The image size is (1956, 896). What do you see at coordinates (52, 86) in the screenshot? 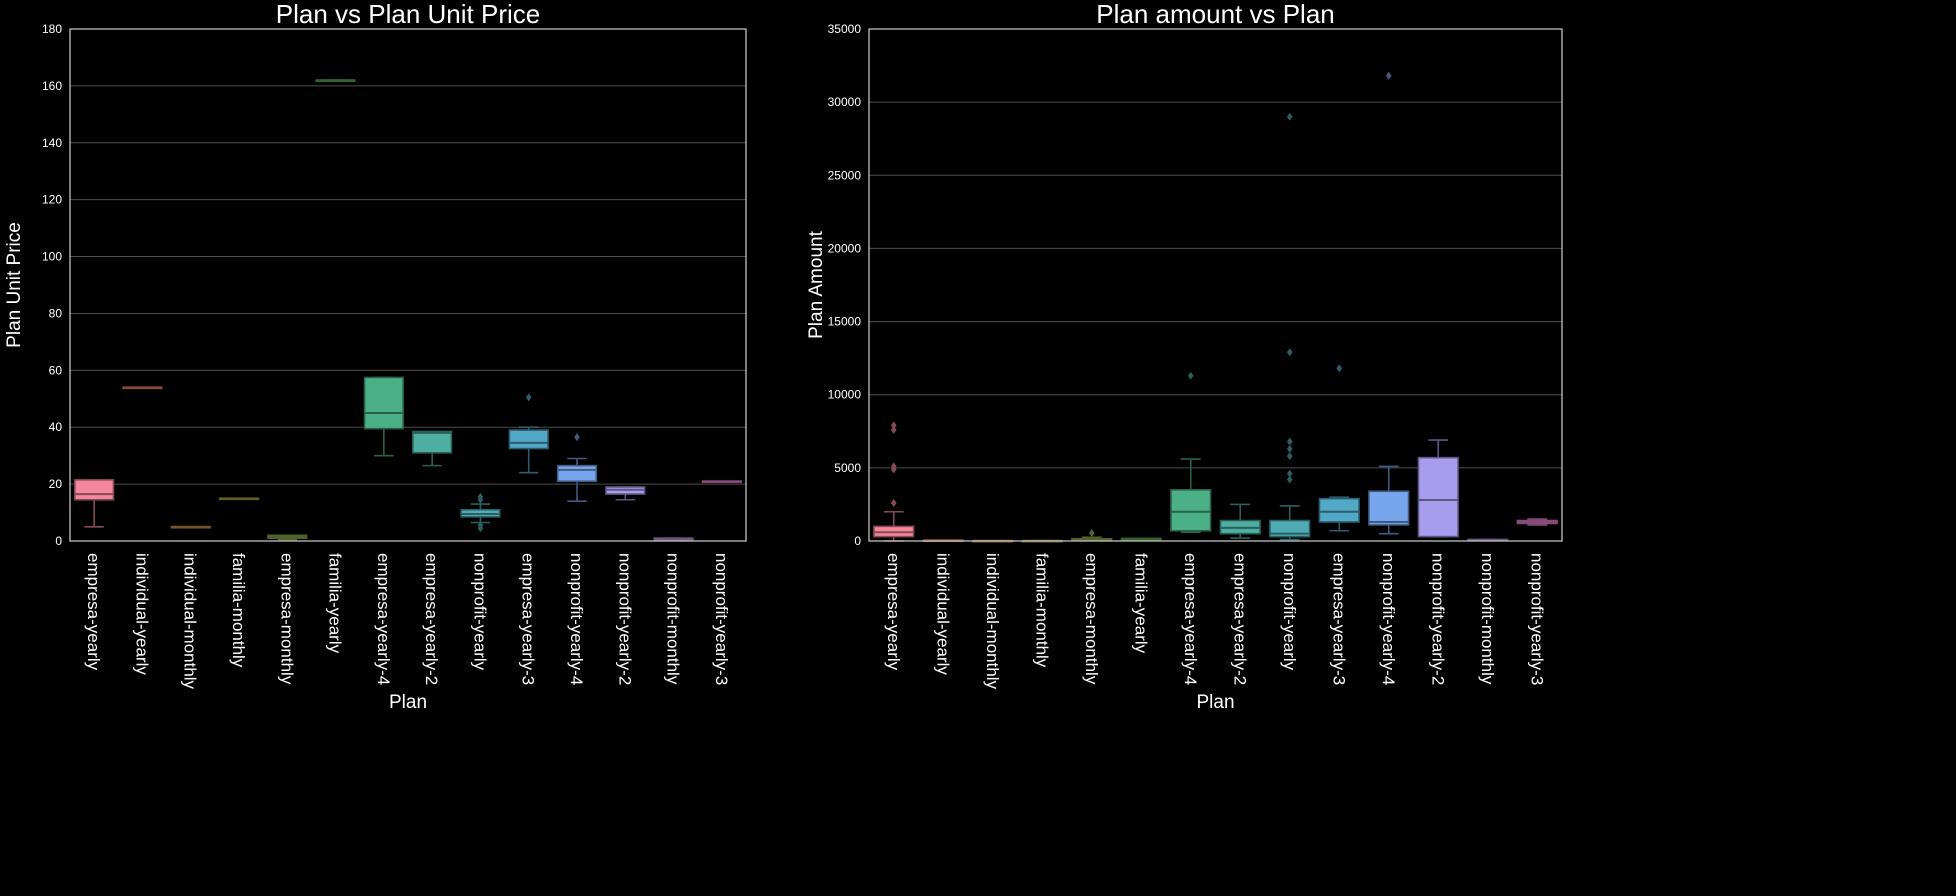
I see `y-tick-label: 160` at bounding box center [52, 86].